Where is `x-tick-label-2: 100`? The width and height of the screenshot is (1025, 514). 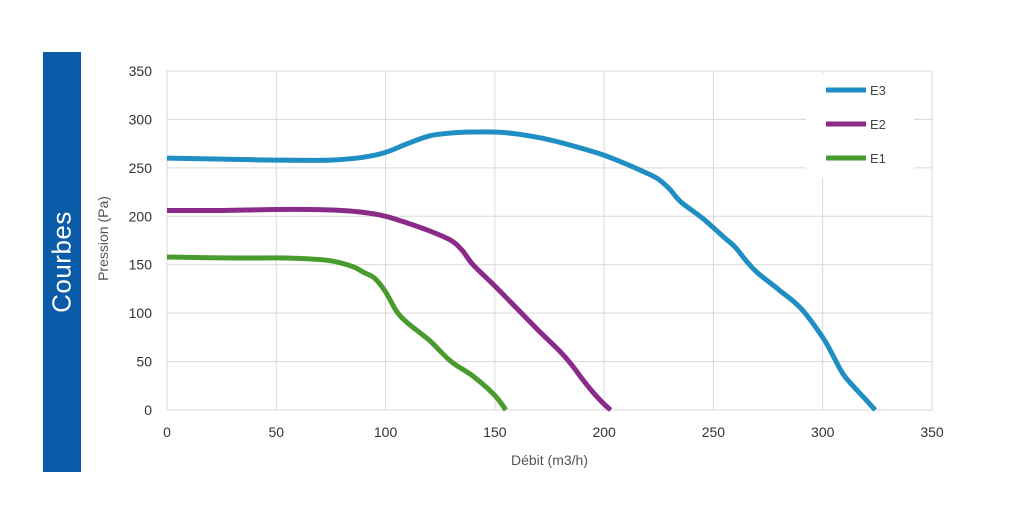
x-tick-label-2: 100 is located at coordinates (386, 432).